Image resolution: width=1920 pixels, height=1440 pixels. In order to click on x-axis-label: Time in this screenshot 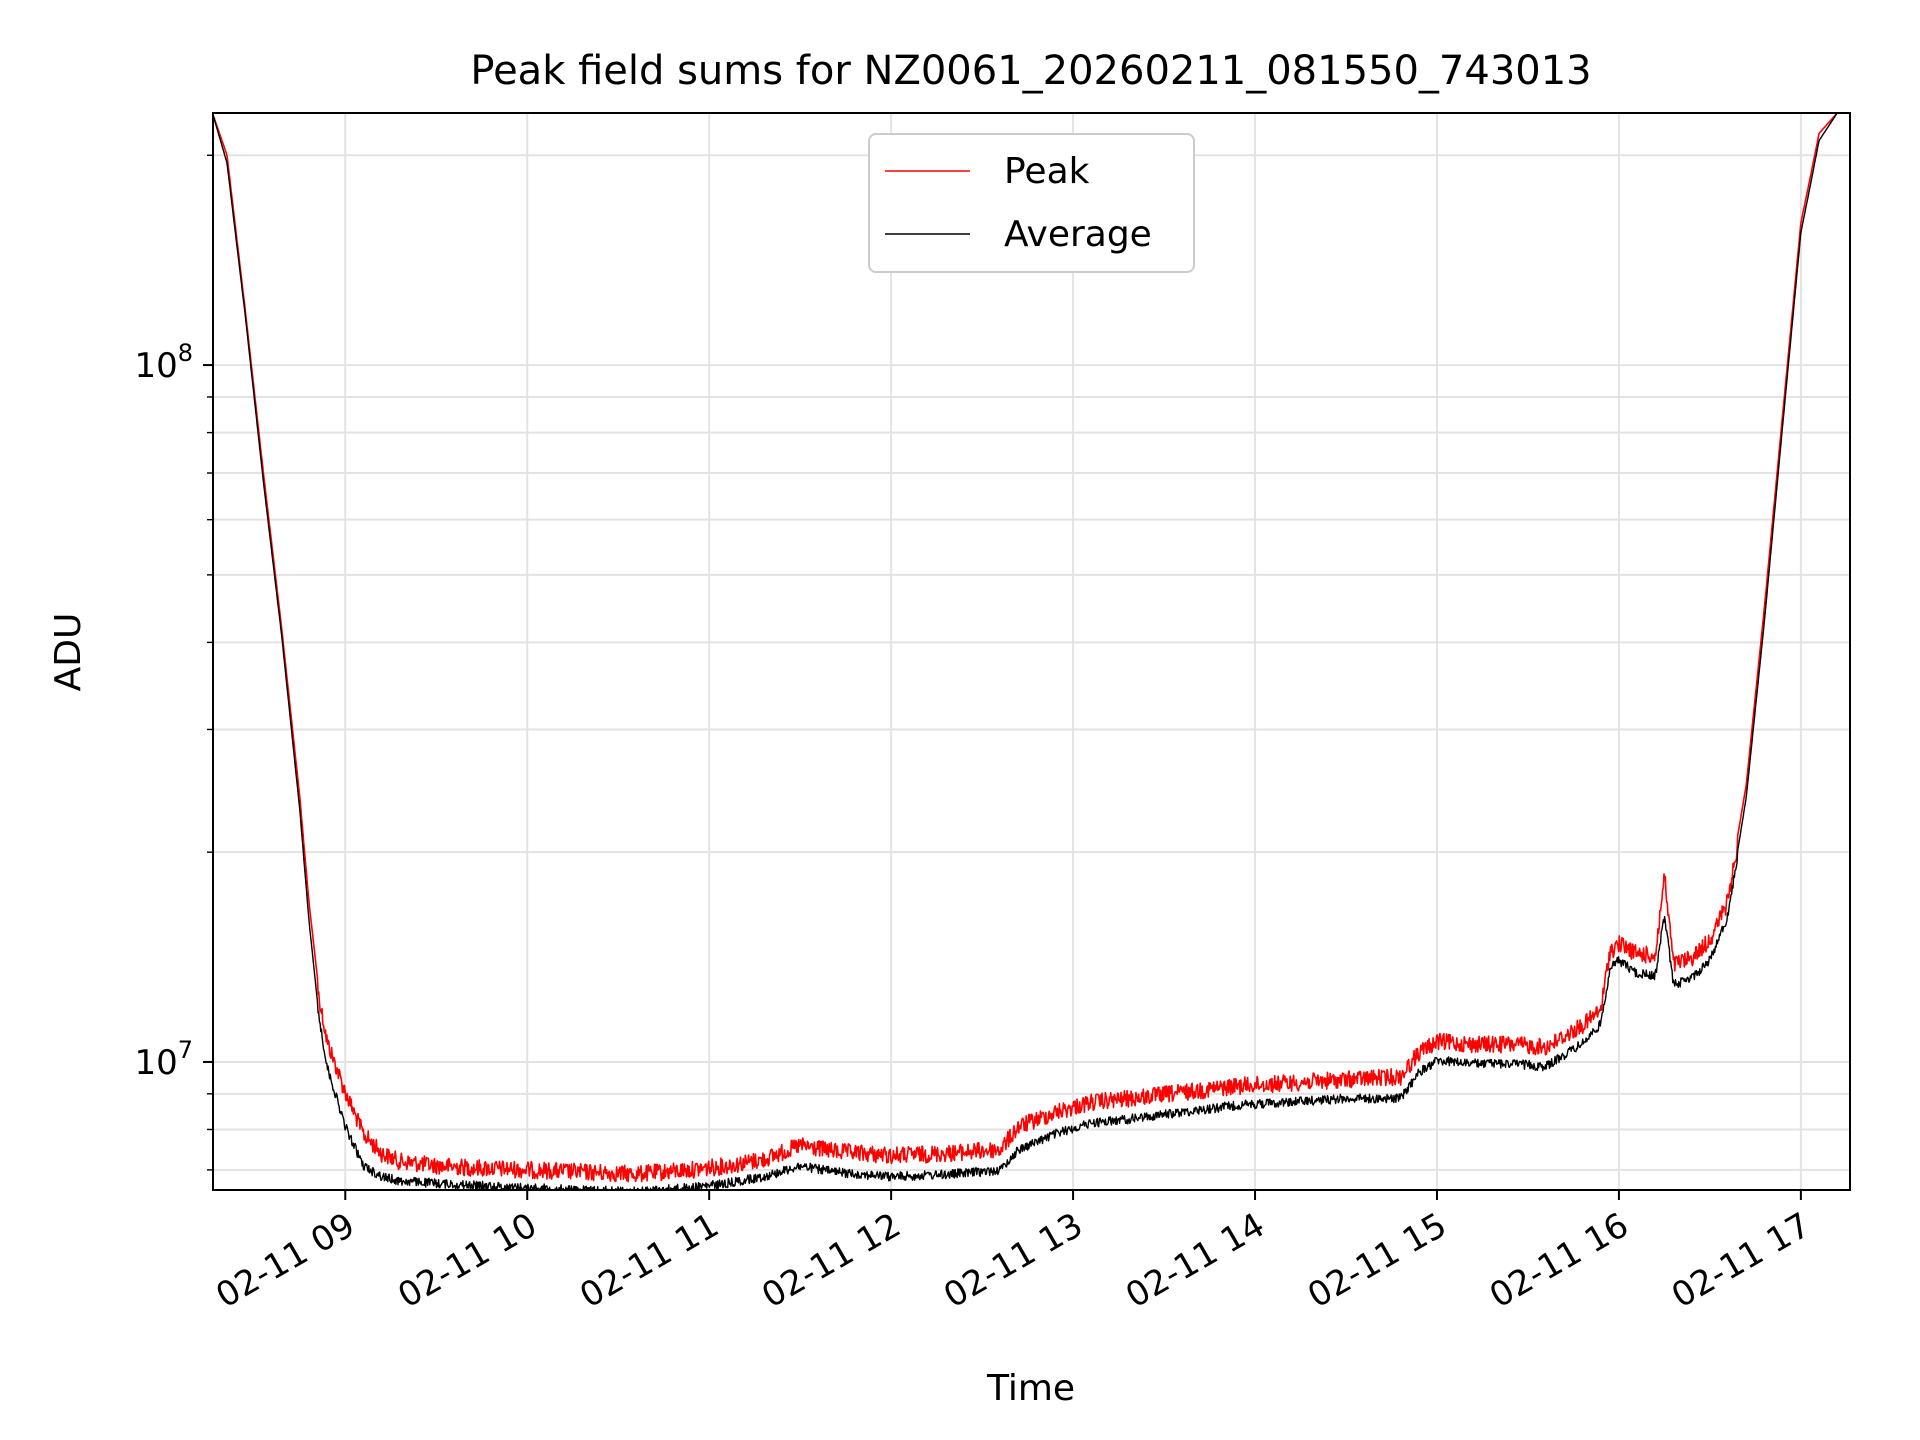, I will do `click(1030, 1388)`.